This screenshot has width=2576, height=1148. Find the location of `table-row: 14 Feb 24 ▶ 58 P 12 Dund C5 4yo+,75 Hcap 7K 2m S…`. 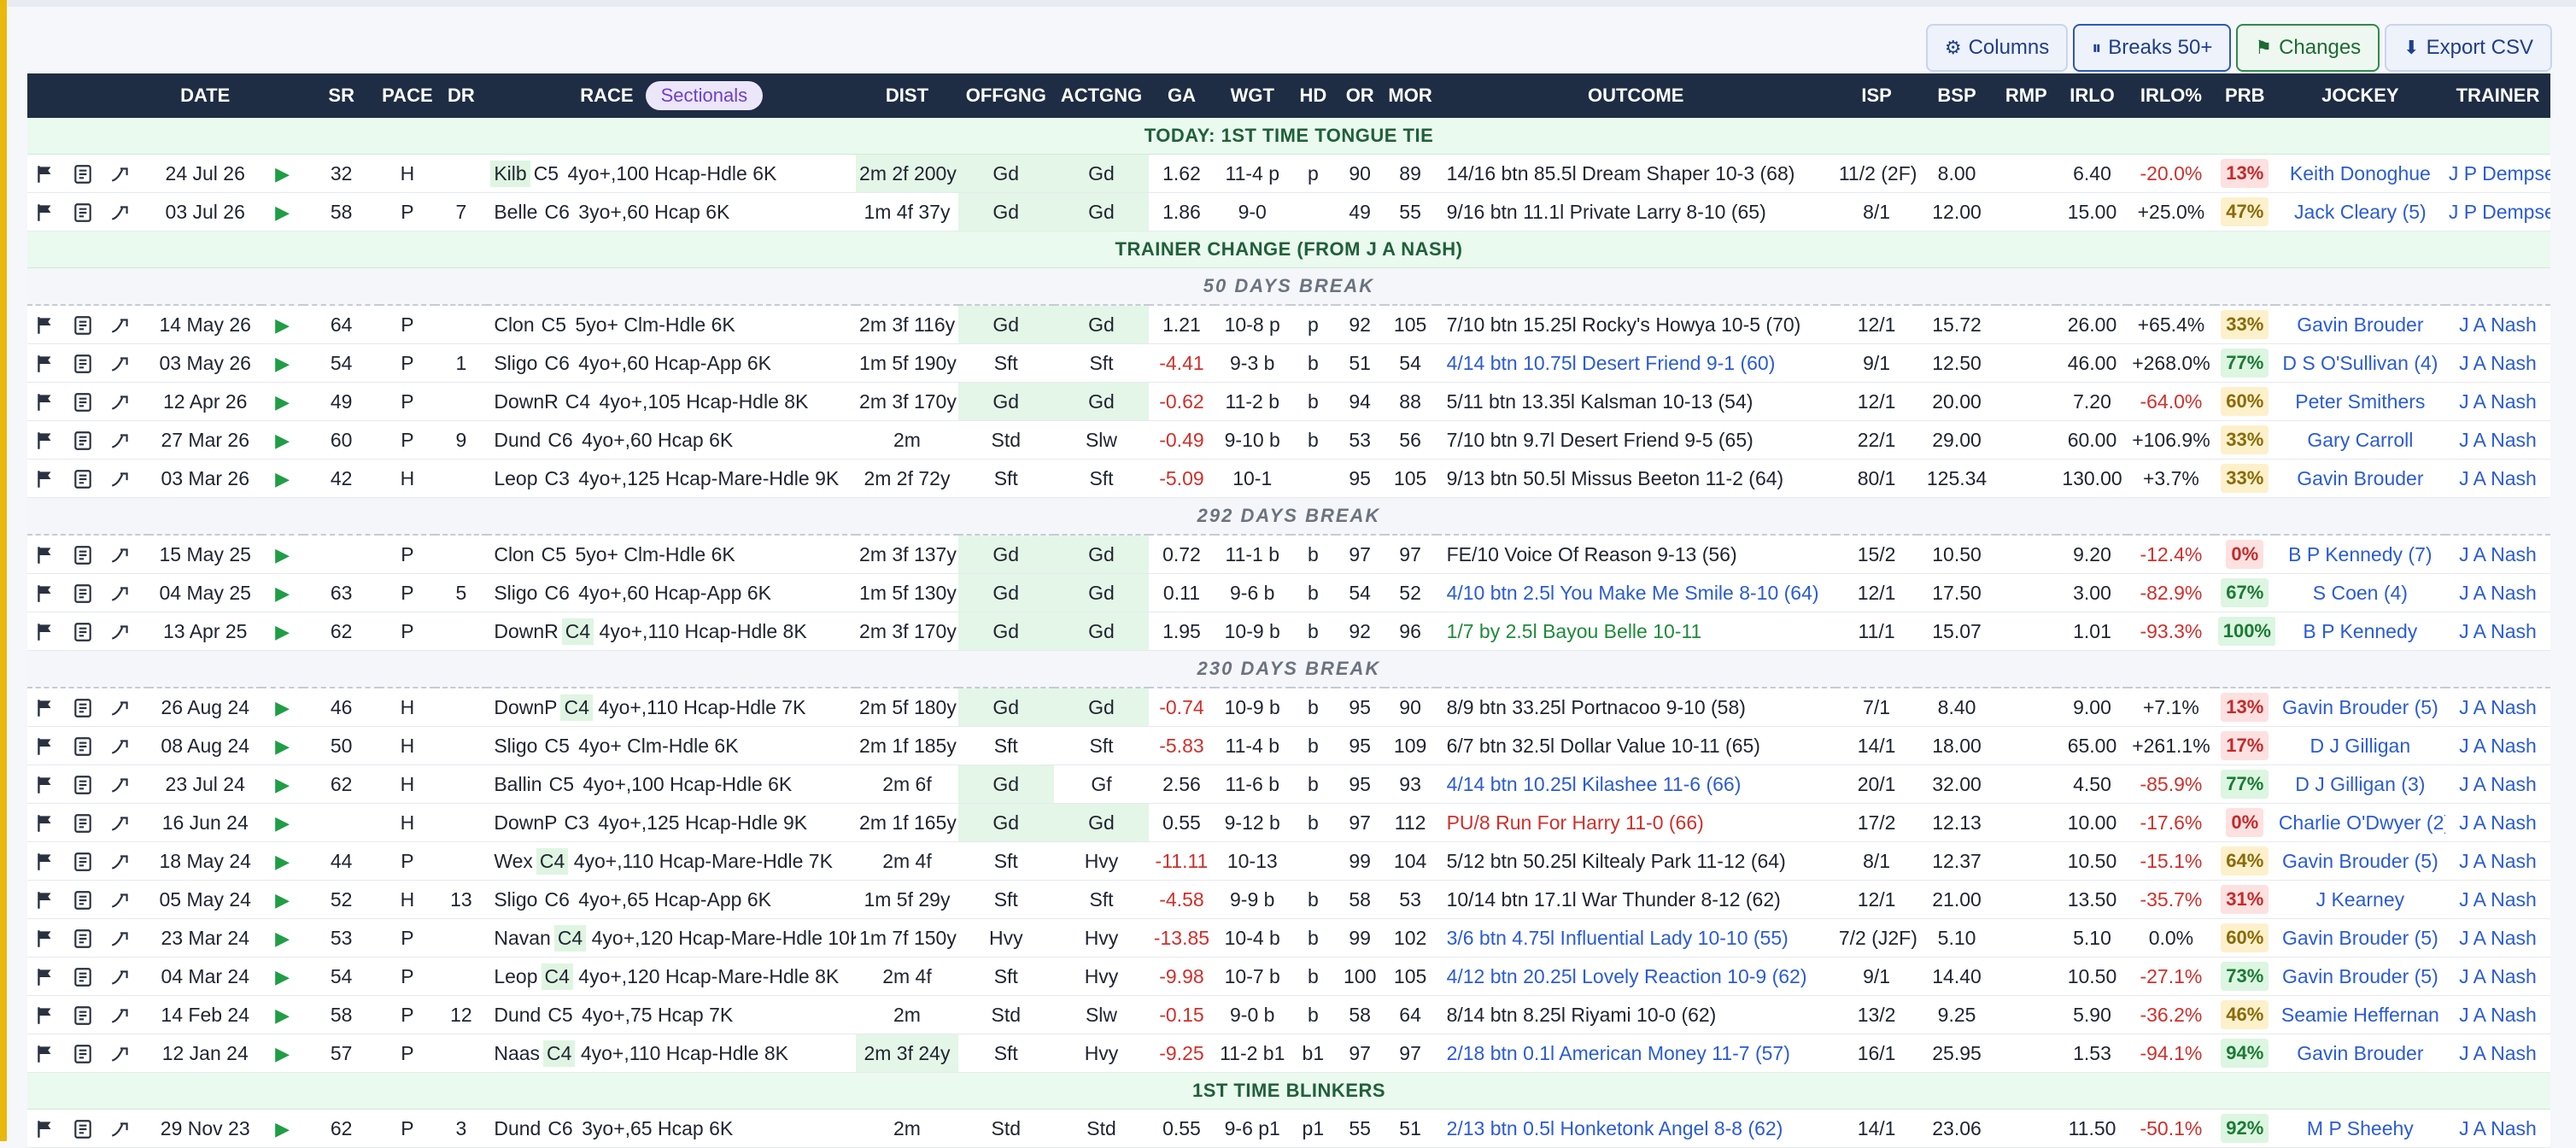

table-row: 14 Feb 24 ▶ 58 P 12 Dund C5 4yo+,75 Hcap 7K 2m S… is located at coordinates (1288, 1014).